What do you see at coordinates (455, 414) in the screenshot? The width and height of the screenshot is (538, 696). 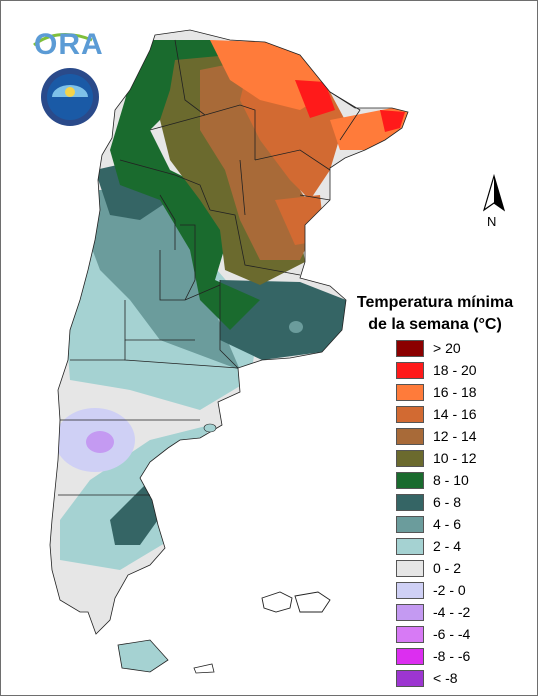 I see `legend-label: 14 - 16` at bounding box center [455, 414].